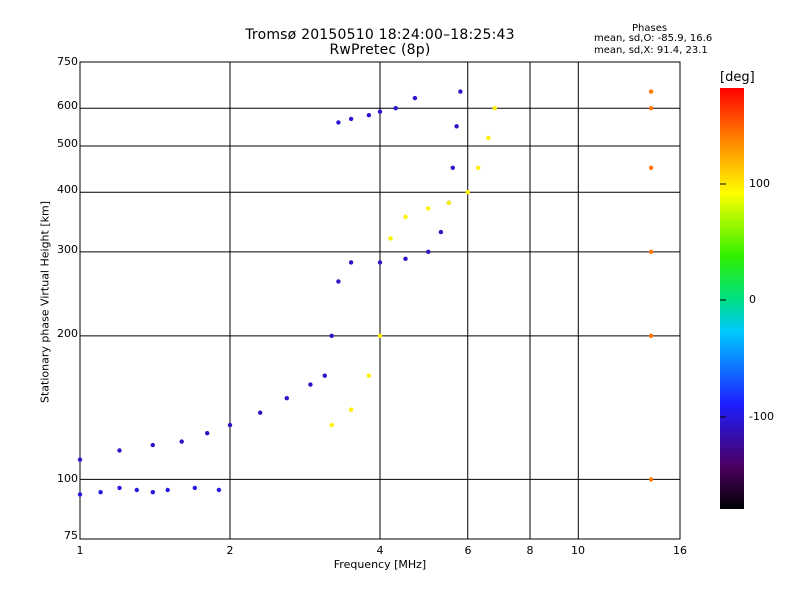 The height and width of the screenshot is (600, 800). I want to click on colorbar-tick-label: -100, so click(761, 416).